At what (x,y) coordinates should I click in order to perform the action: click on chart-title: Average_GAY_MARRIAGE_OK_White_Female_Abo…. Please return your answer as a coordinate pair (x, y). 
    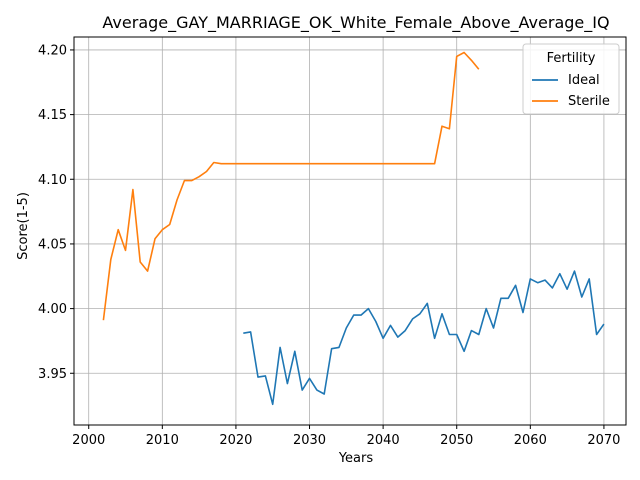
    Looking at the image, I should click on (355, 23).